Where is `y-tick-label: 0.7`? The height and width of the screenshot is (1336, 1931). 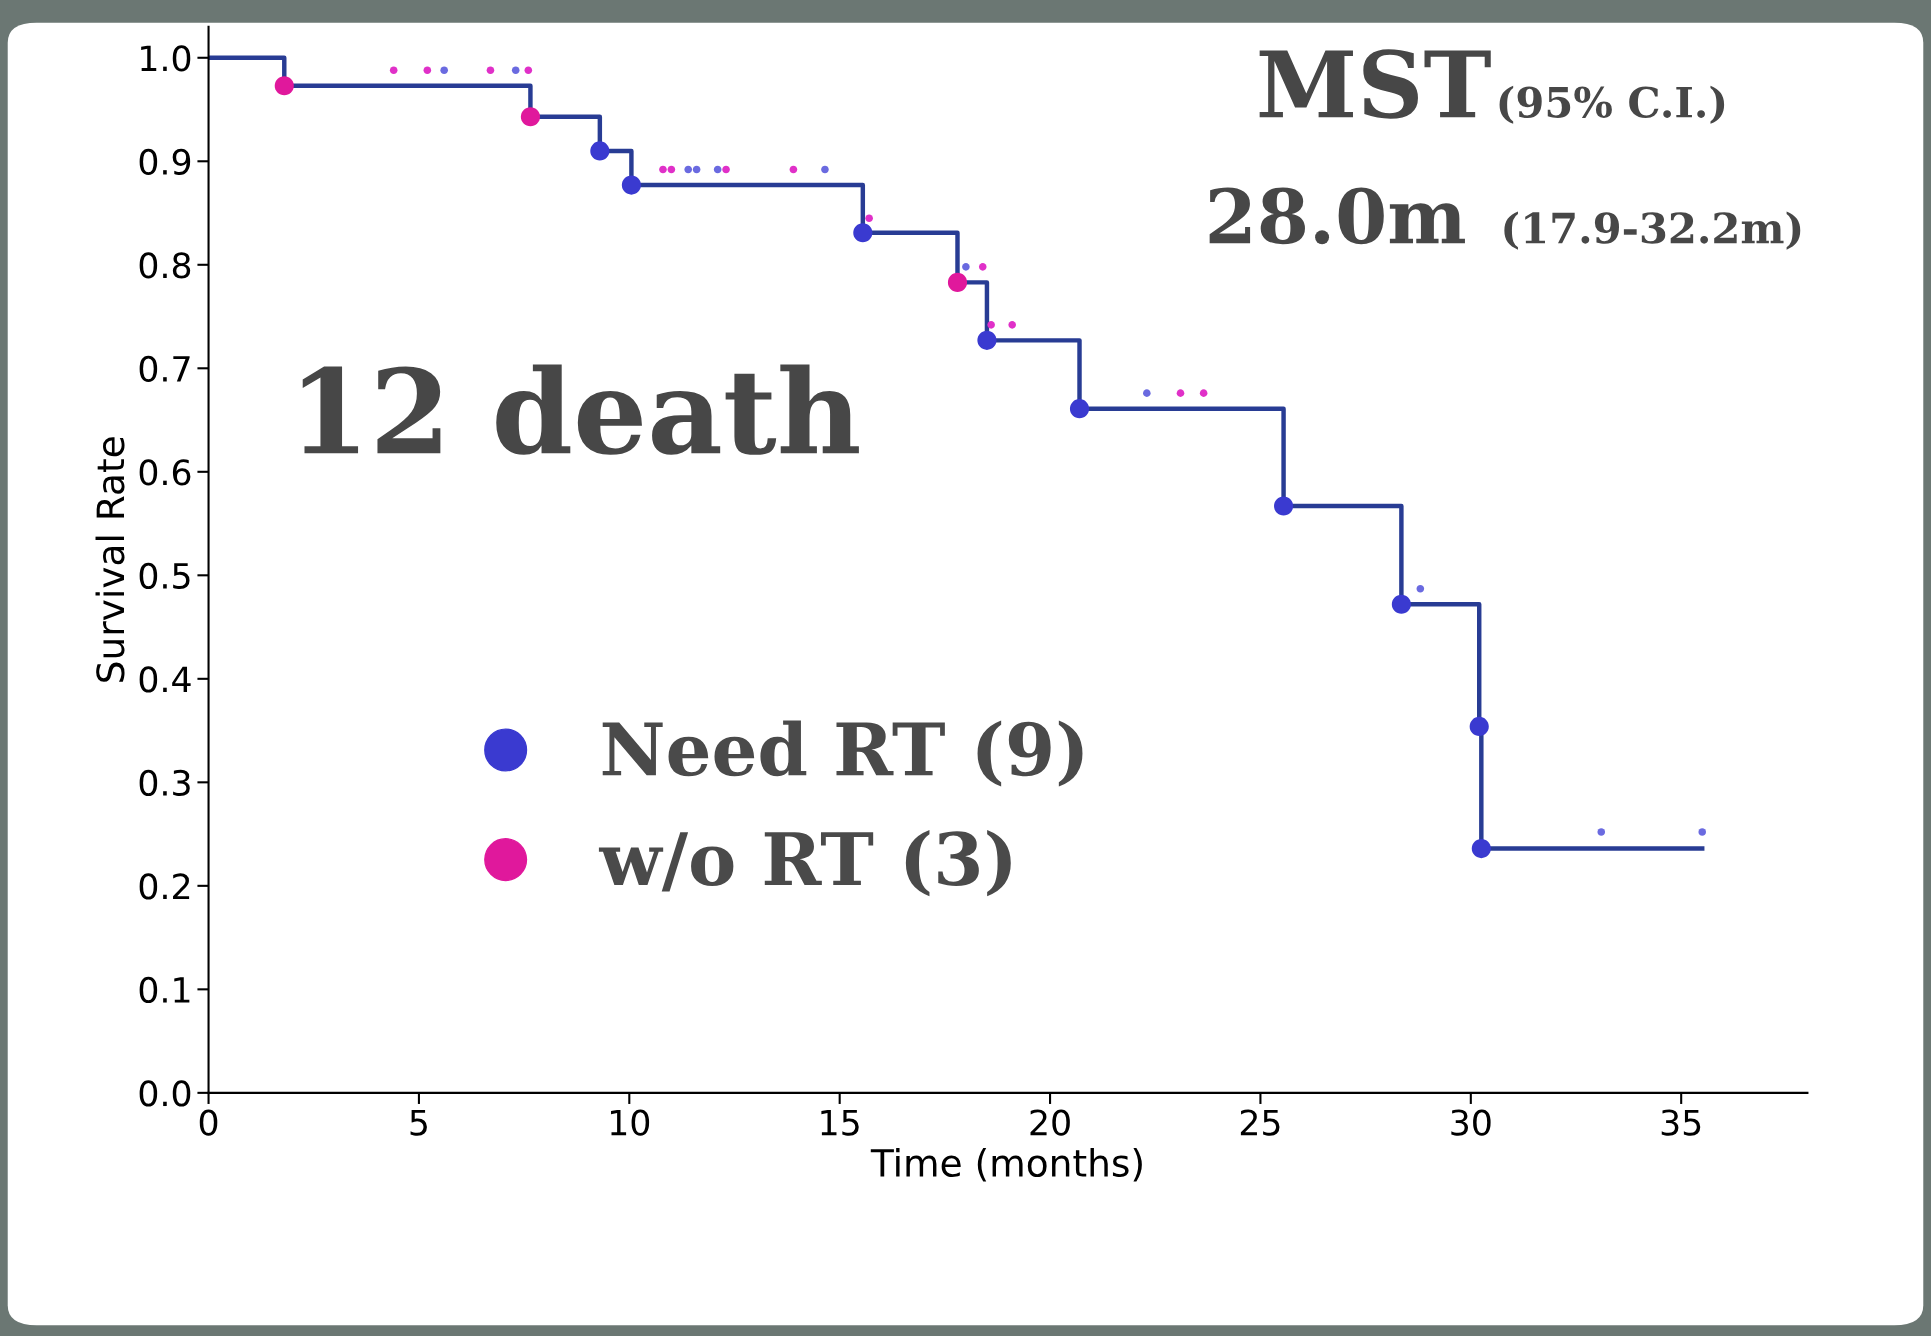 y-tick-label: 0.7 is located at coordinates (164, 368).